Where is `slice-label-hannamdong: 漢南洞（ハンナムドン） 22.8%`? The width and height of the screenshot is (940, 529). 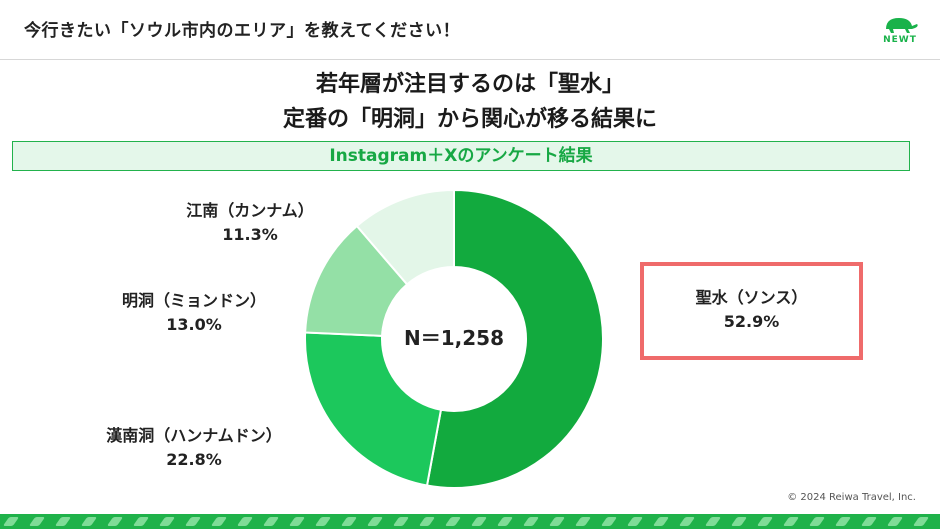
slice-label-hannamdong: 漢南洞（ハンナムドン） 22.8% is located at coordinates (194, 448).